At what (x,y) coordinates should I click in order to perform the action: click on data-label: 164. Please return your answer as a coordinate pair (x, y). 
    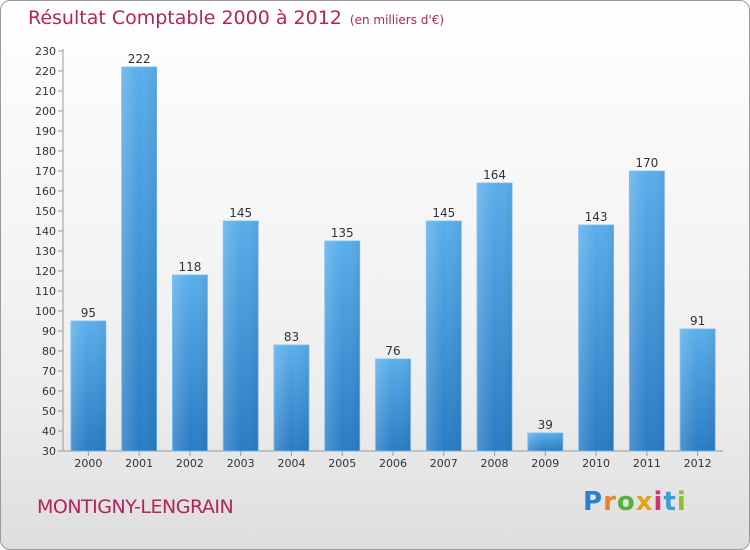
    Looking at the image, I should click on (494, 175).